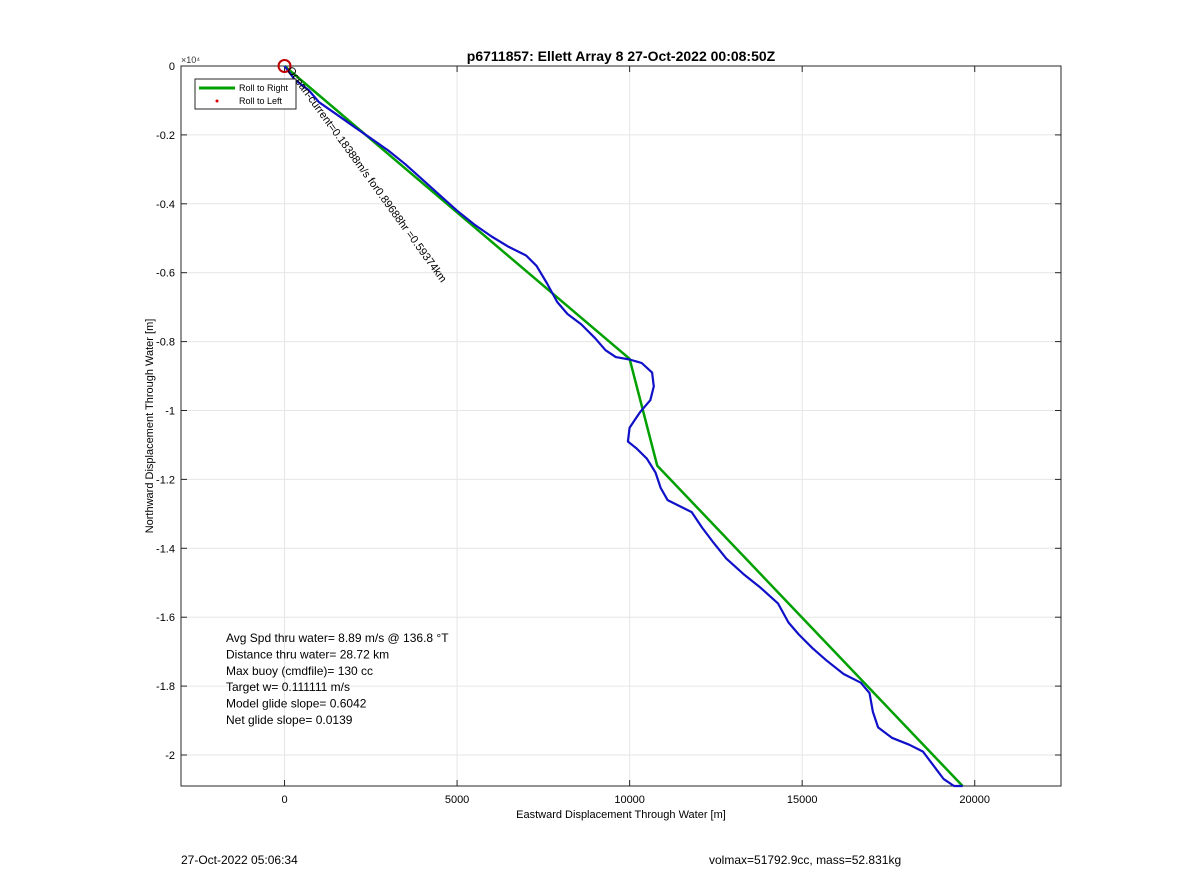  Describe the element at coordinates (296, 704) in the screenshot. I see `stats-line: Model glide slope= 0.6042` at that location.